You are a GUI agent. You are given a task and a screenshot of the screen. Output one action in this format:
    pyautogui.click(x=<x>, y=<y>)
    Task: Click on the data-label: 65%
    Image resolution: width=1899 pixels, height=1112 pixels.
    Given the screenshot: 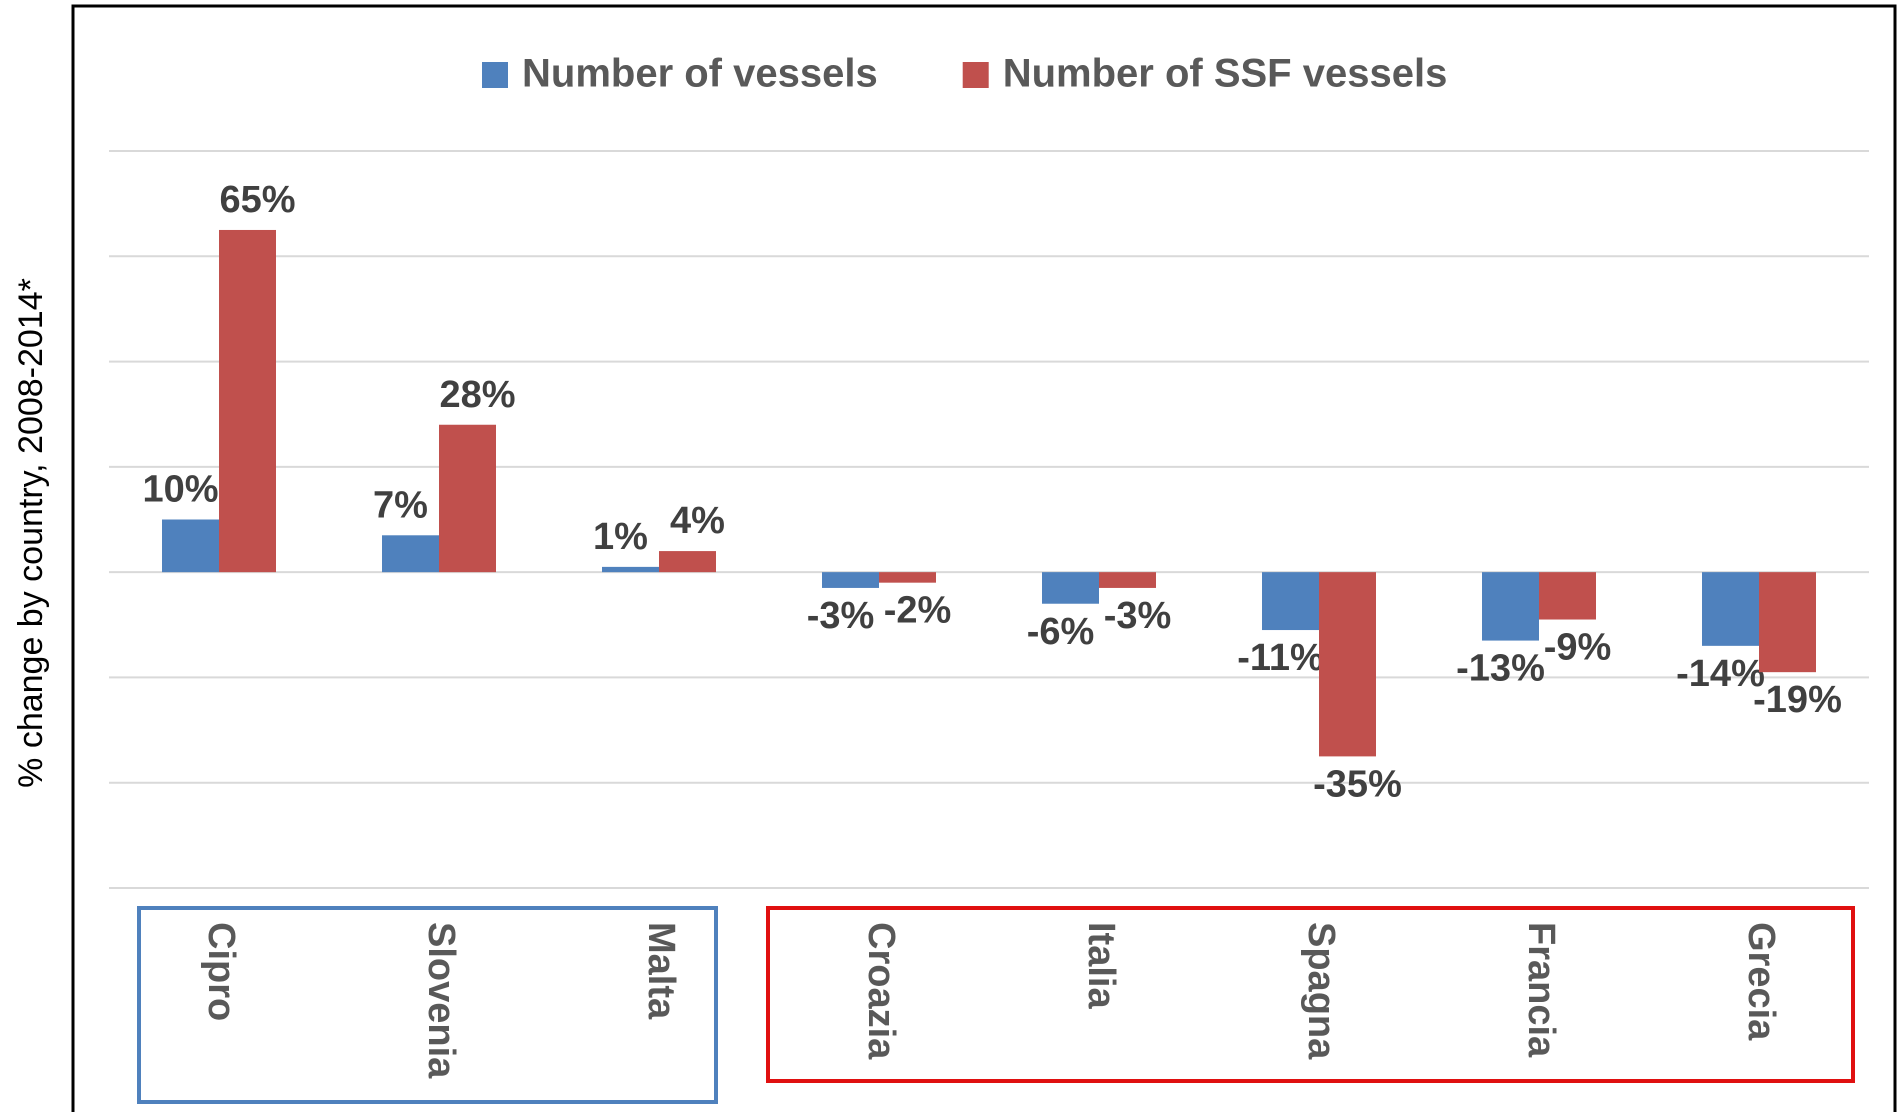 What is the action you would take?
    pyautogui.click(x=257, y=200)
    